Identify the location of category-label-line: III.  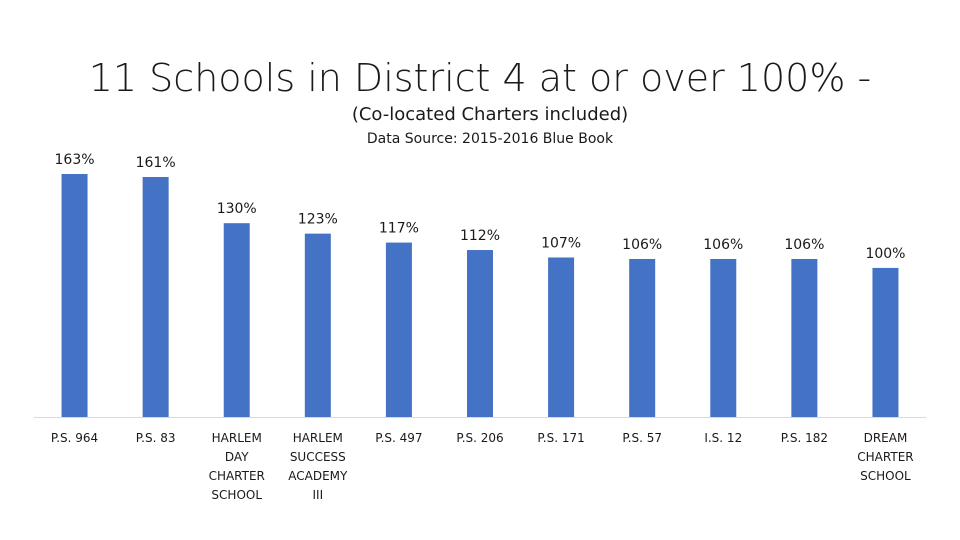
(318, 495).